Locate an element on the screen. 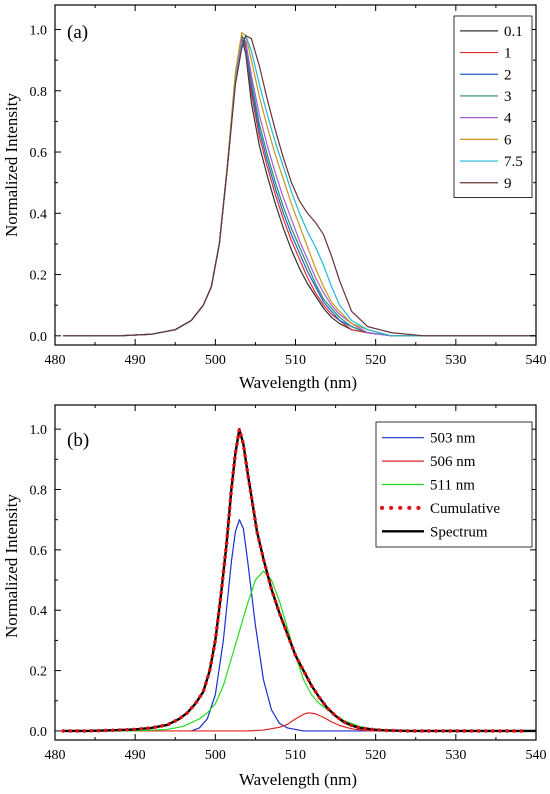 The image size is (550, 794). panel-b-xlabel: Wavelength (nm) is located at coordinates (298, 779).